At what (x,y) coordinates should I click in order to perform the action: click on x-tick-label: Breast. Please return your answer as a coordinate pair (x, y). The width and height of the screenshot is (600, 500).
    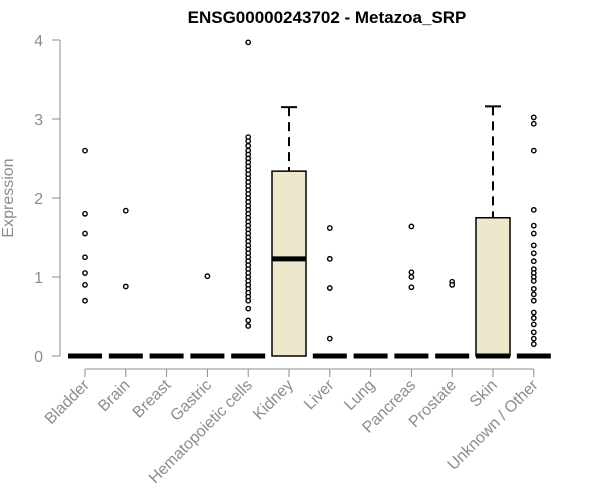
    Looking at the image, I should click on (152, 398).